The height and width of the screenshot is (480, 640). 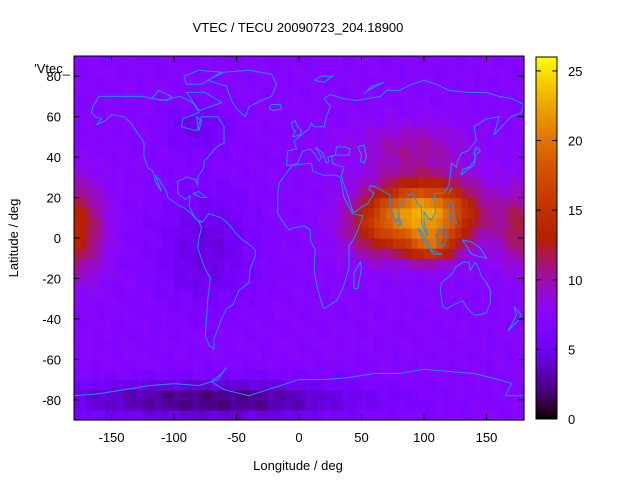 What do you see at coordinates (111, 437) in the screenshot?
I see `x-tick-label: -150` at bounding box center [111, 437].